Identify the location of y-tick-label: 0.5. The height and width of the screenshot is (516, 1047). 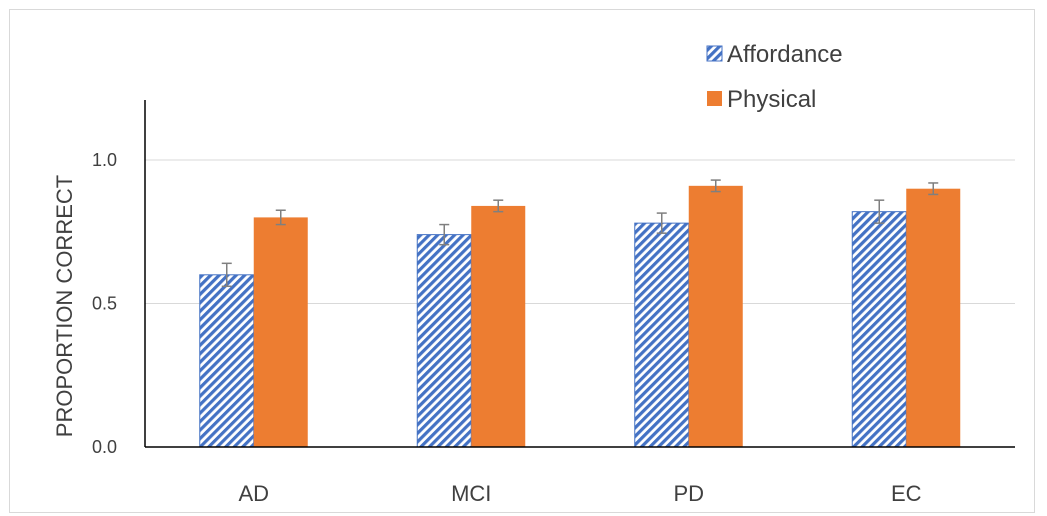
(104, 304).